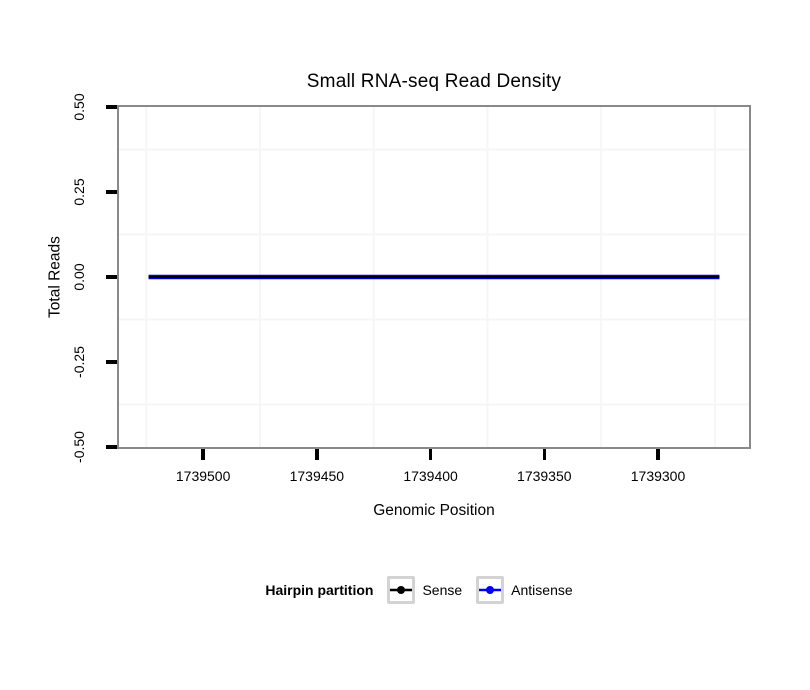 The image size is (810, 690). I want to click on legend-label: Antisense, so click(542, 590).